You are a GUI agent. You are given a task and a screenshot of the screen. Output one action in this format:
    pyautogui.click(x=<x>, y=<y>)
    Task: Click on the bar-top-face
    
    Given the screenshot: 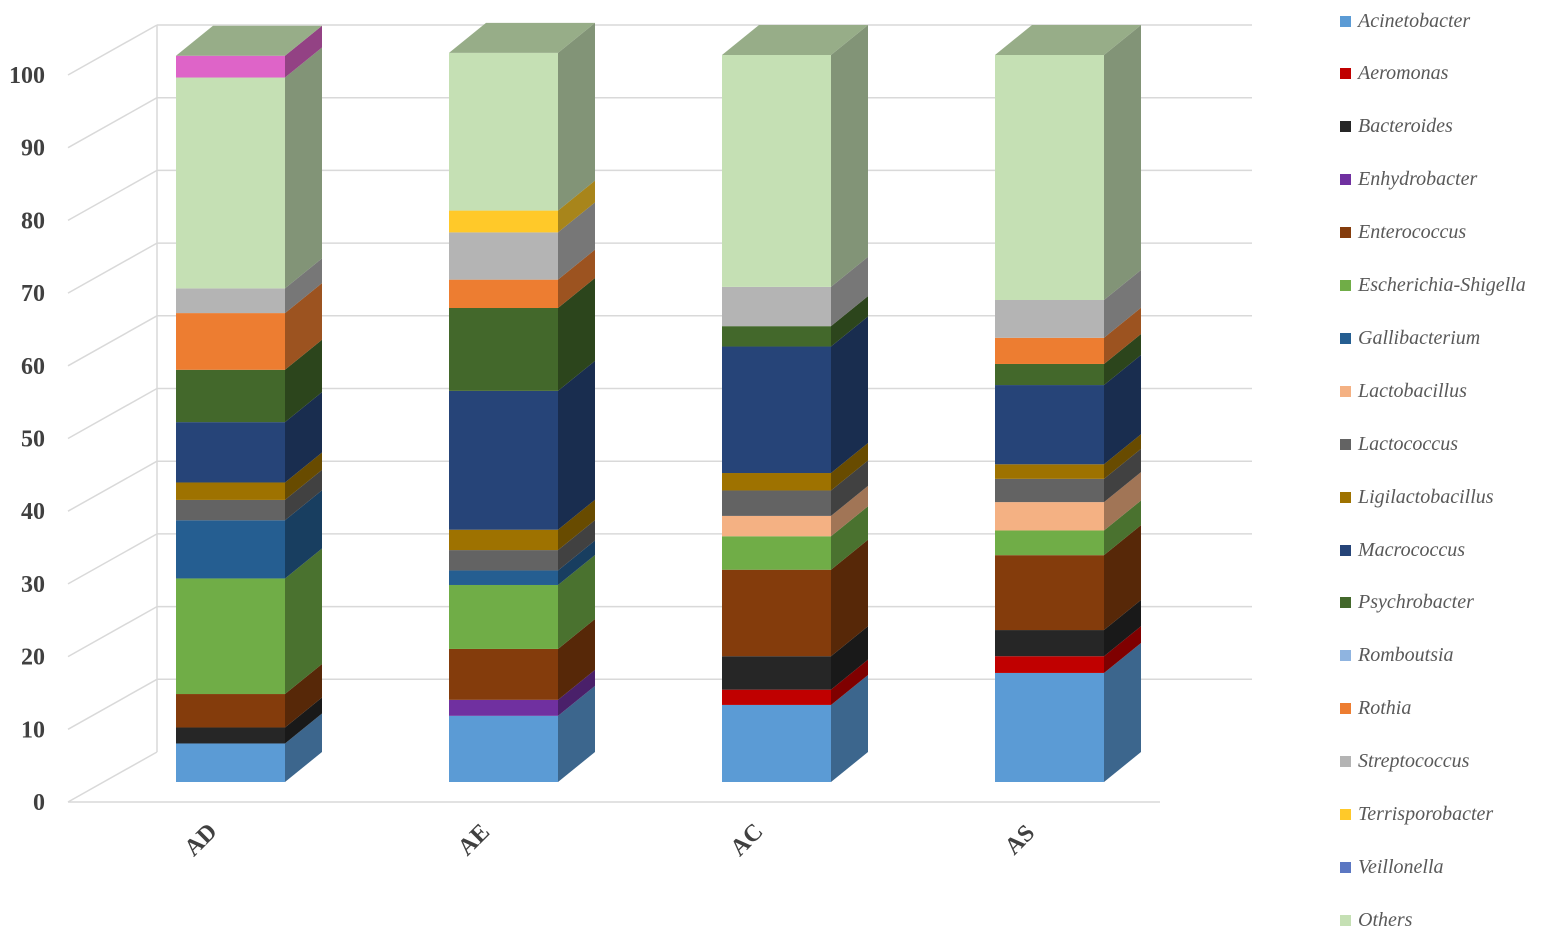 What is the action you would take?
    pyautogui.click(x=1068, y=40)
    